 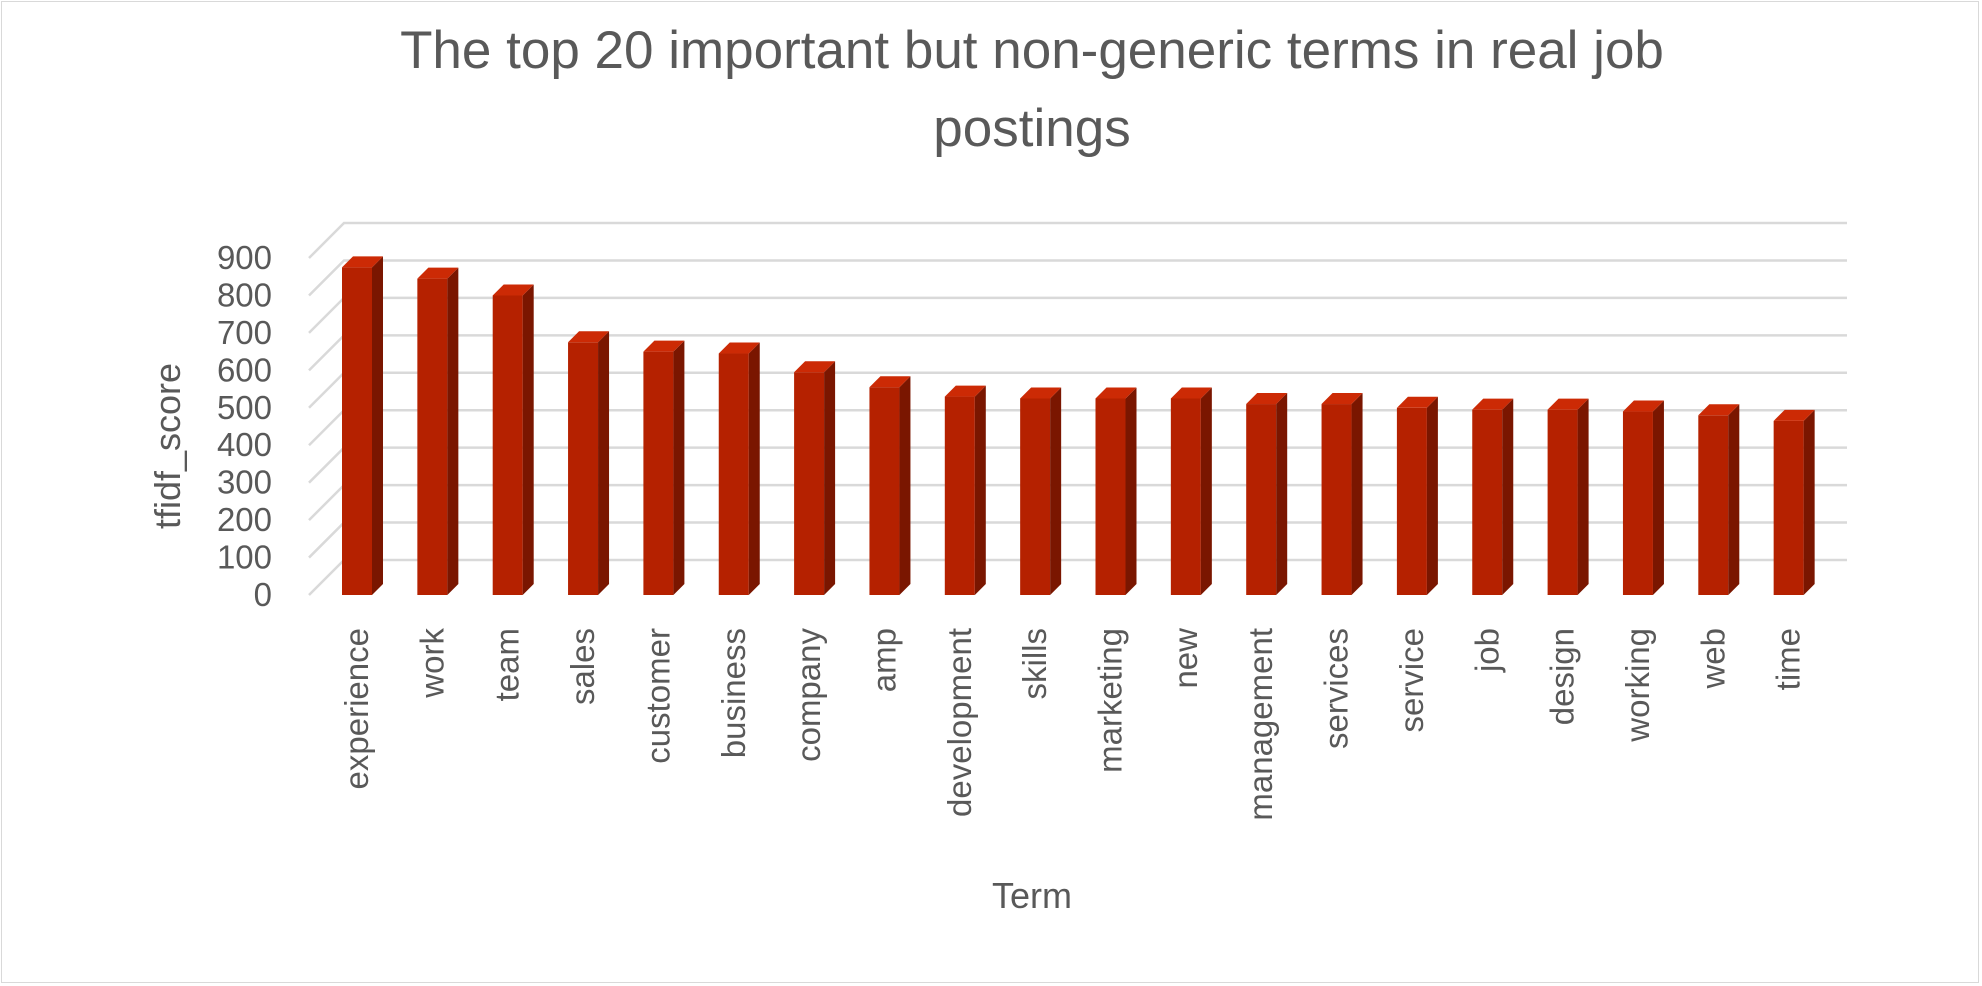 I want to click on bar-service, so click(x=1417, y=495).